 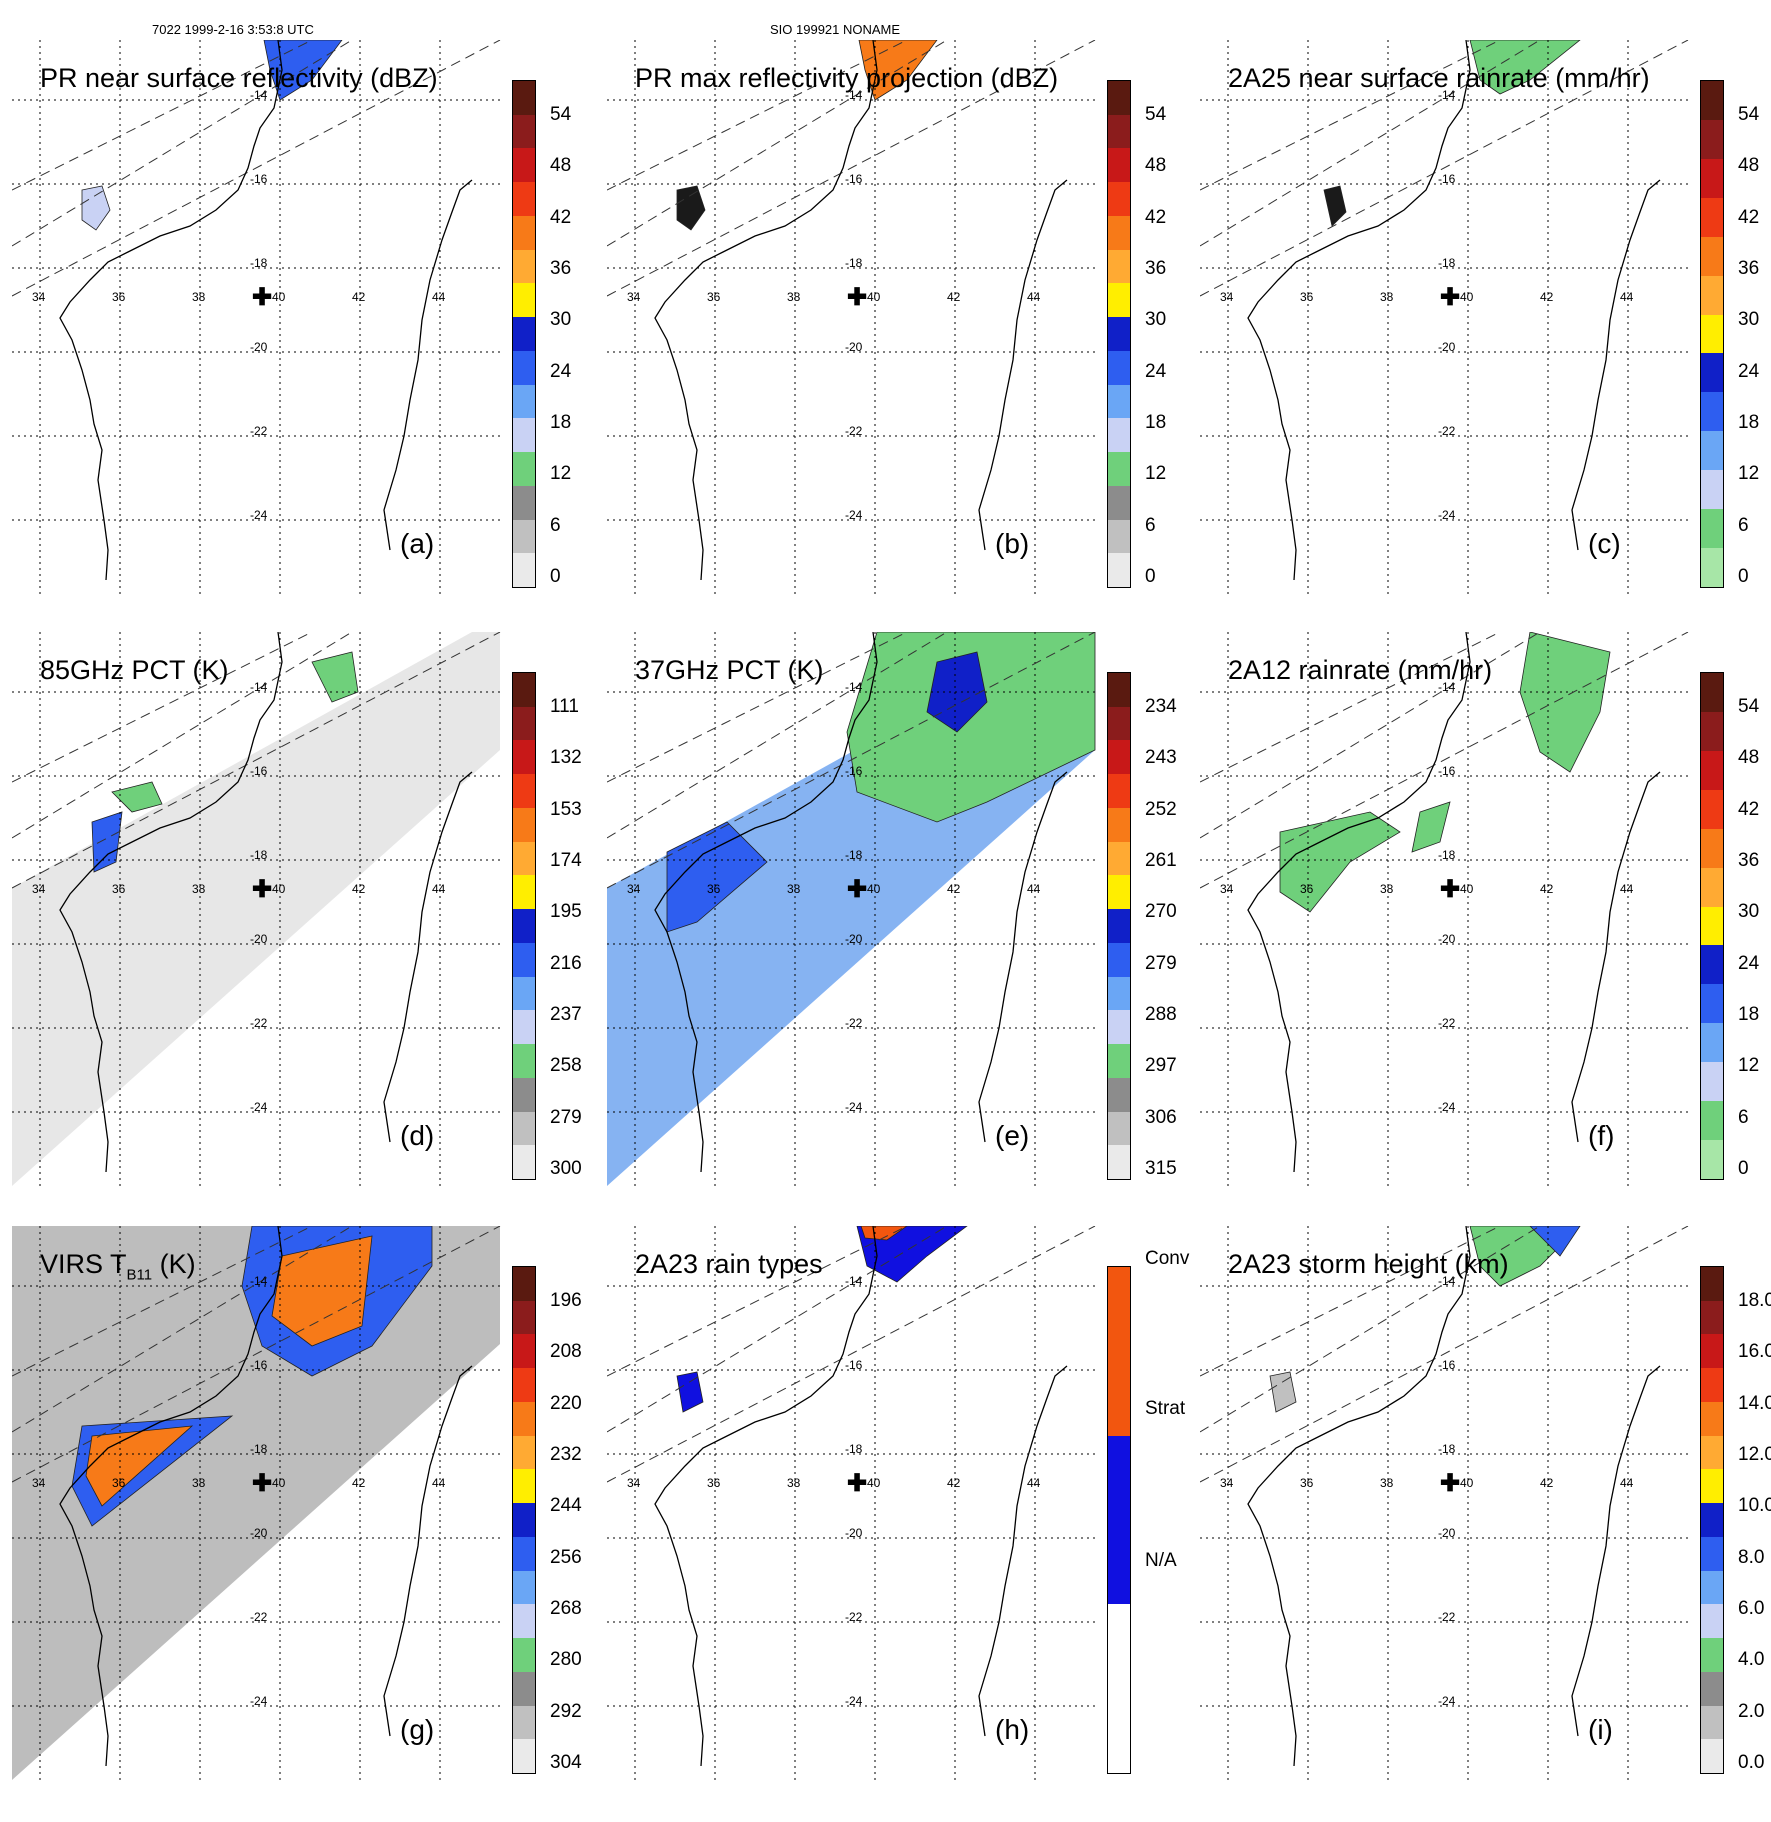 What do you see at coordinates (134, 670) in the screenshot?
I see `panel-title: 85GHz PCT (K)` at bounding box center [134, 670].